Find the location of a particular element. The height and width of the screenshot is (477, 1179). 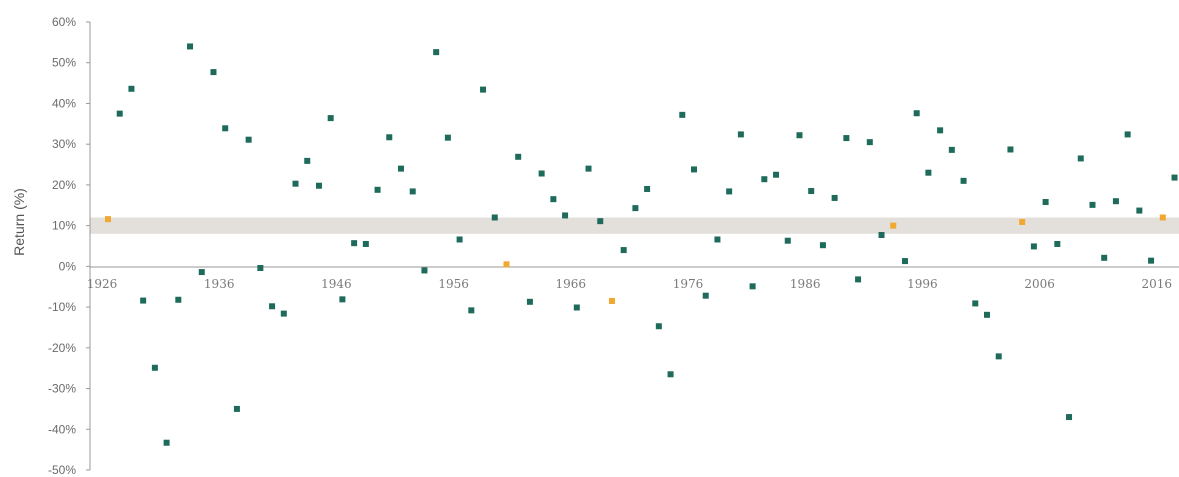

y-axis-title: Return (%) is located at coordinates (19, 222).